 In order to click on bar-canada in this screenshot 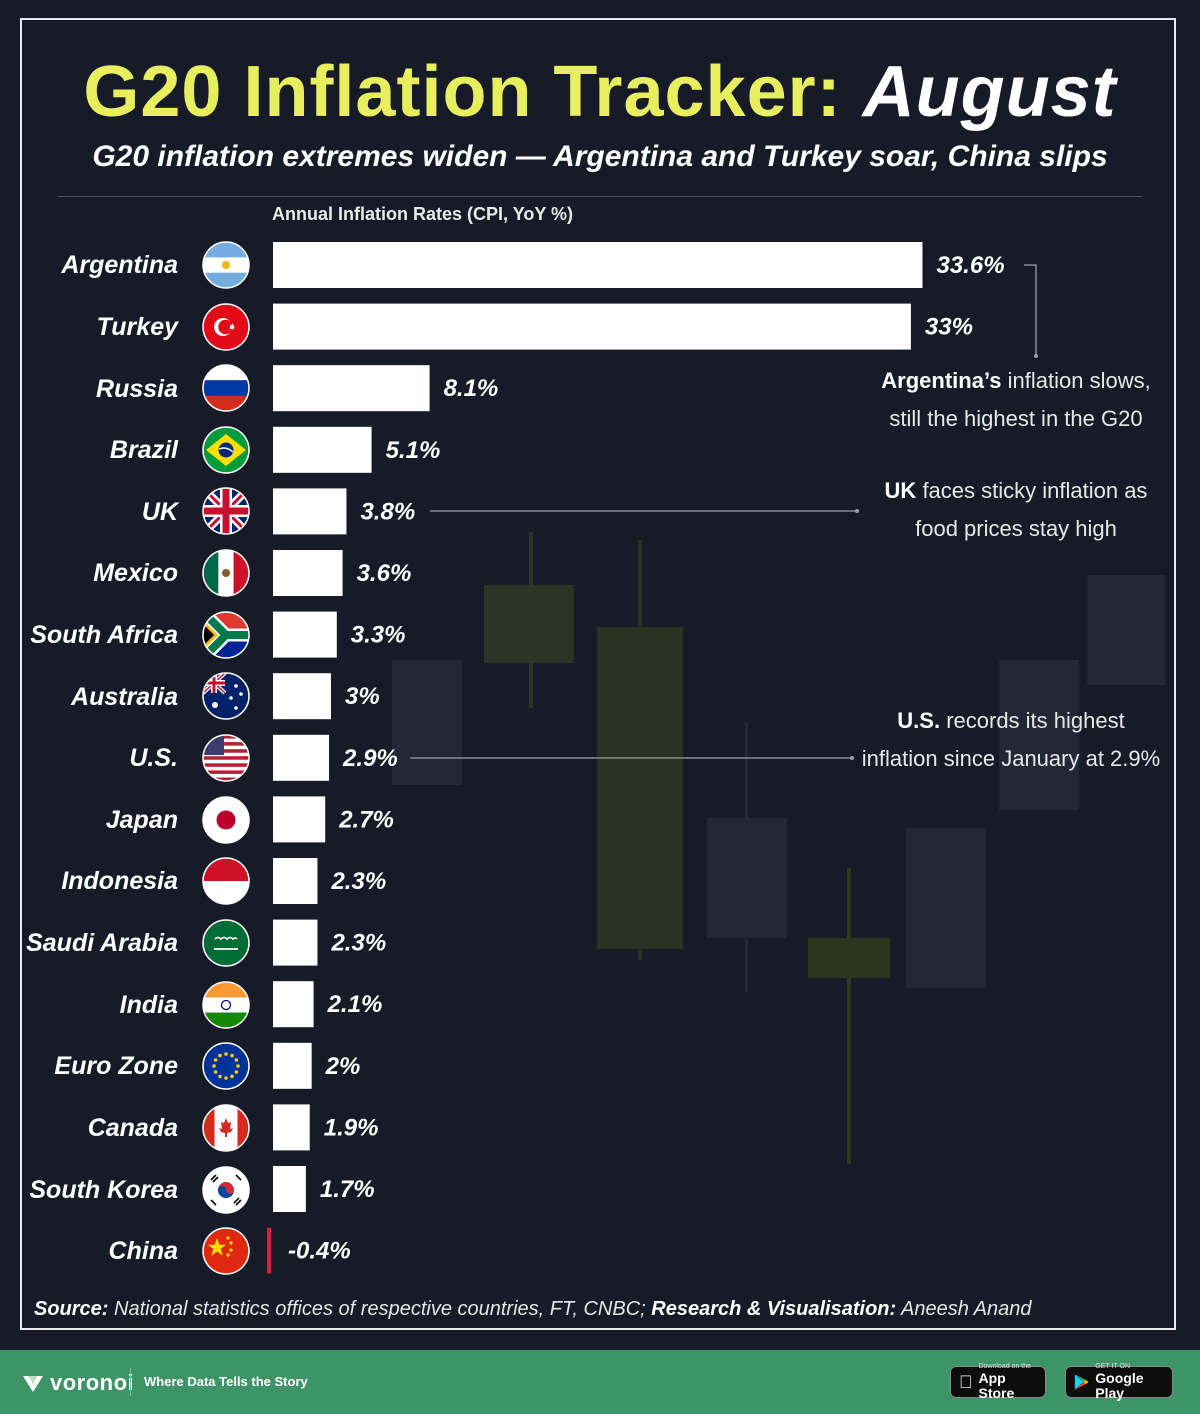, I will do `click(291, 1127)`.